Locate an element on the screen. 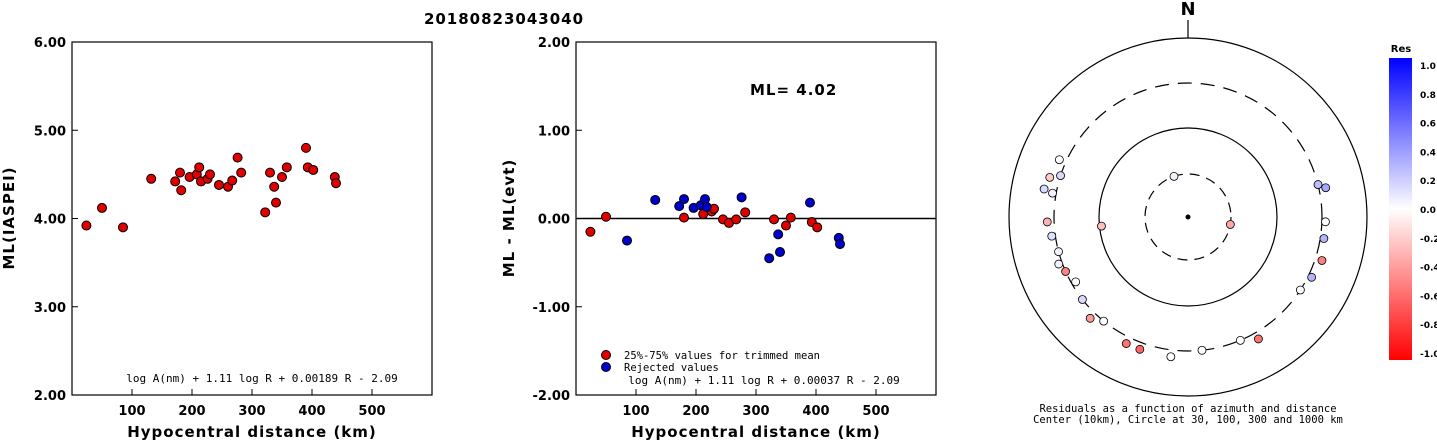  legend-label-trimmed: 25%-75% values for trimmed mean is located at coordinates (722, 356).